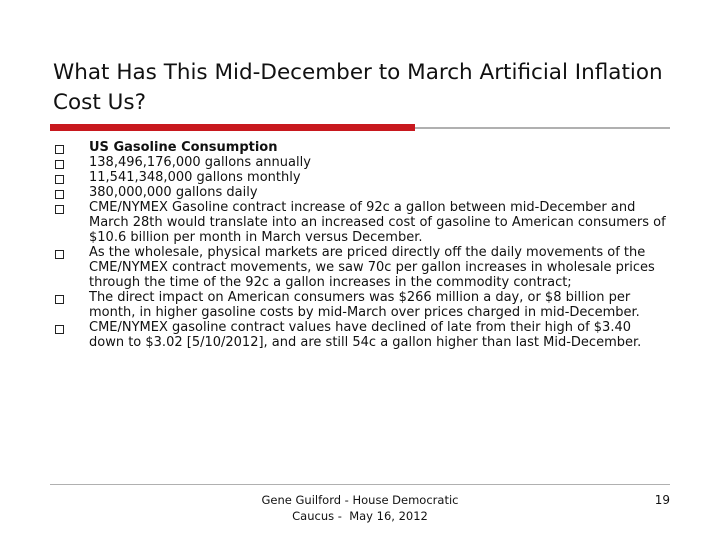  I want to click on footer-line-2: Caucus - May 16, 2012, so click(360, 516).